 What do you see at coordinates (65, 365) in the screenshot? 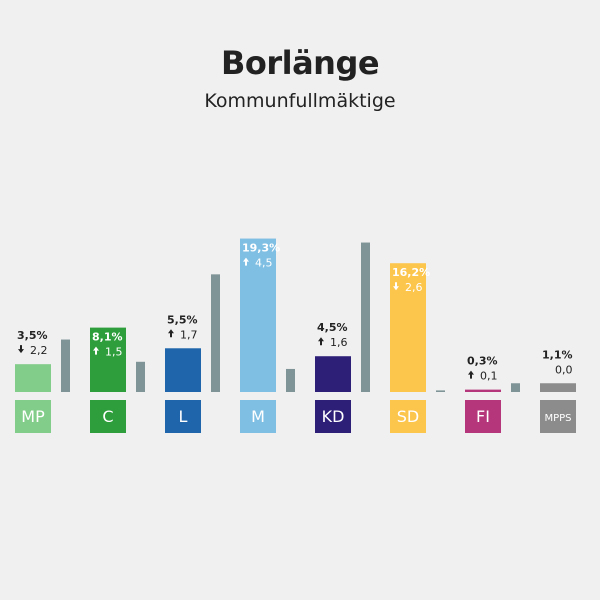
I see `previous-bar-c` at bounding box center [65, 365].